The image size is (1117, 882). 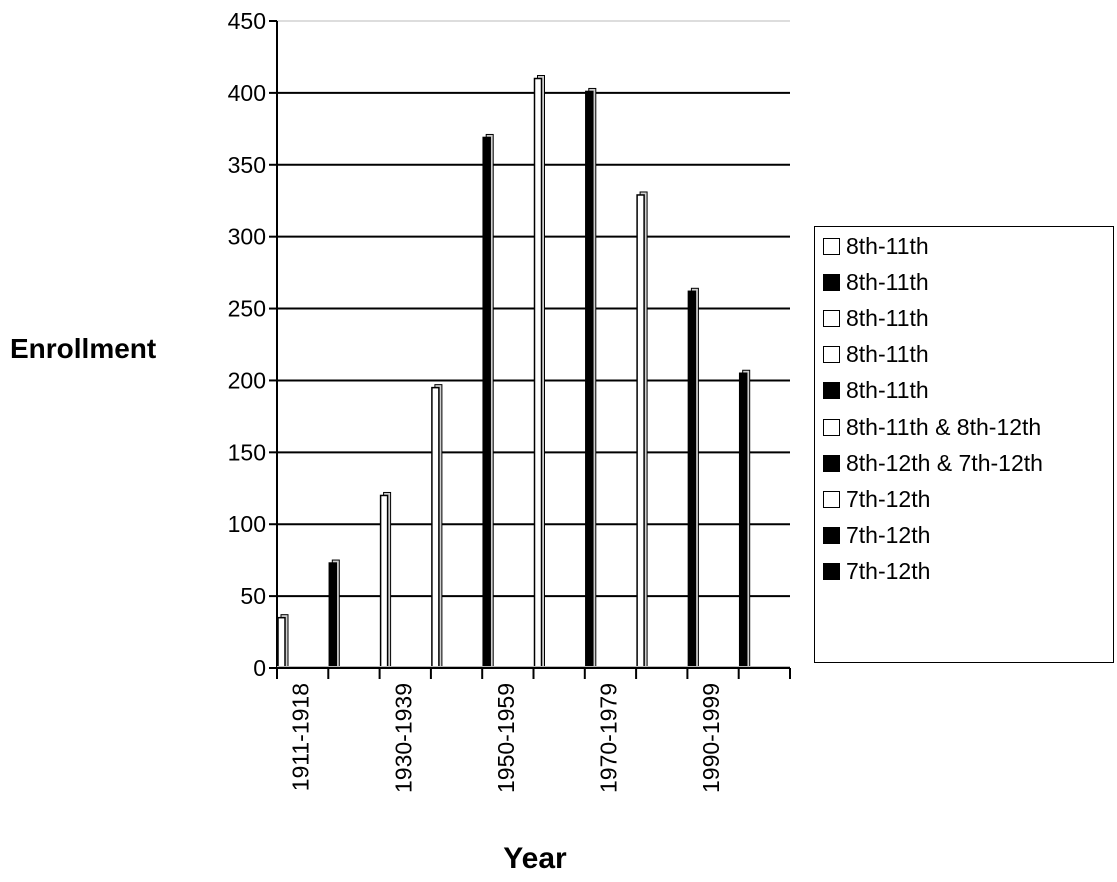 What do you see at coordinates (403, 738) in the screenshot?
I see `x-tick-label: 1930-1939` at bounding box center [403, 738].